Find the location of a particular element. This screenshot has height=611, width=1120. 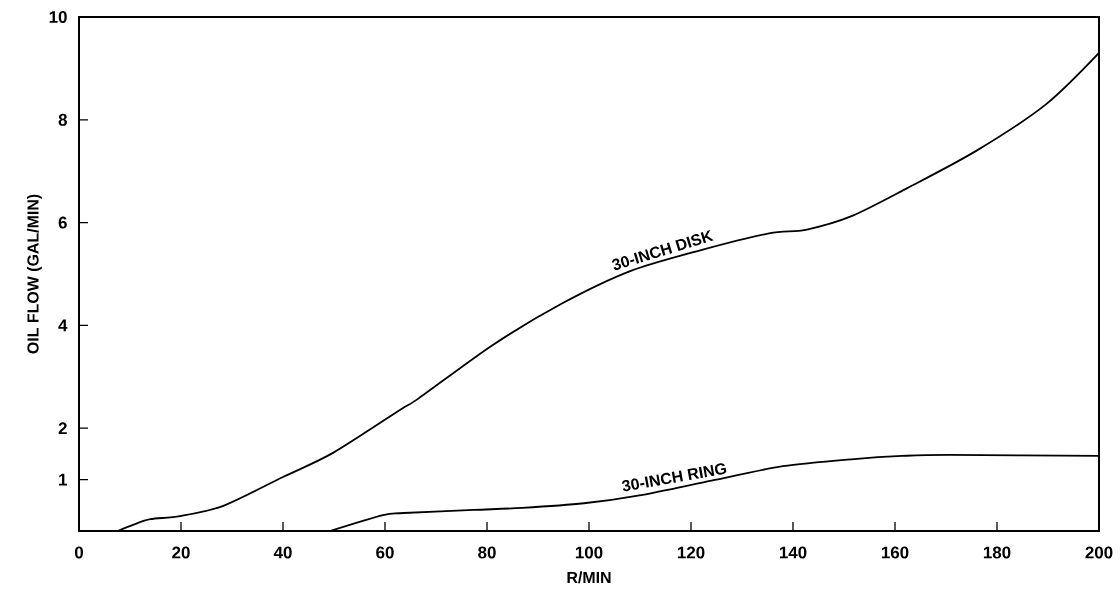

y-axis-title: OIL FLOW (GAL/MIN) is located at coordinates (34, 274).